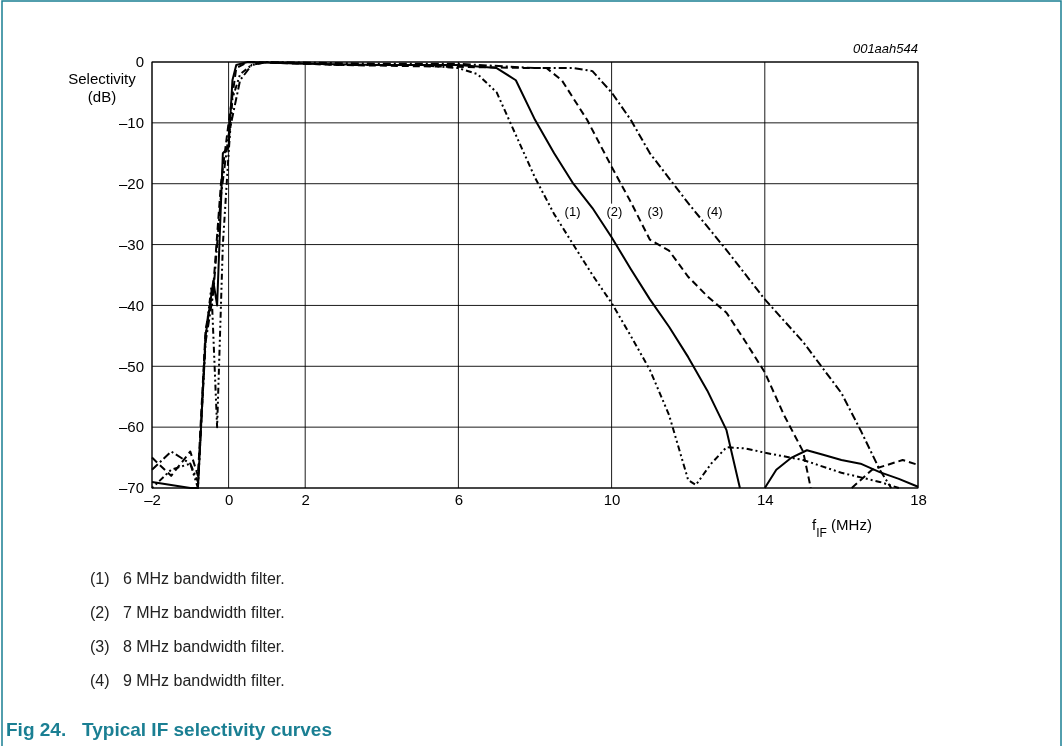  What do you see at coordinates (842, 528) in the screenshot?
I see `x-axis-title: f$_{IF}$ (MHz)` at bounding box center [842, 528].